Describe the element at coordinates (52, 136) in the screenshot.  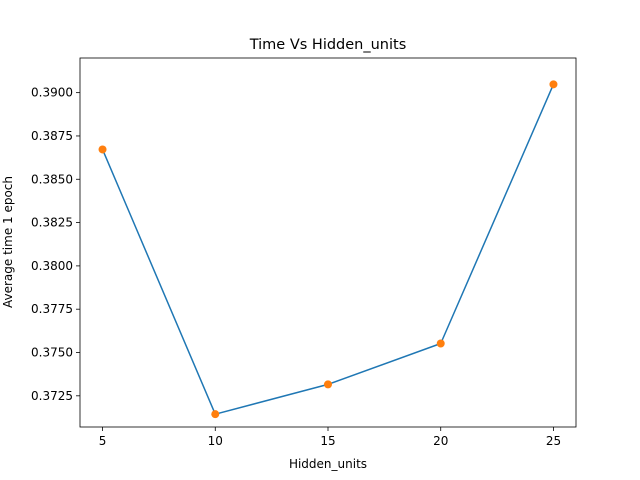
I see `y-tick-label: 0.3875` at that location.